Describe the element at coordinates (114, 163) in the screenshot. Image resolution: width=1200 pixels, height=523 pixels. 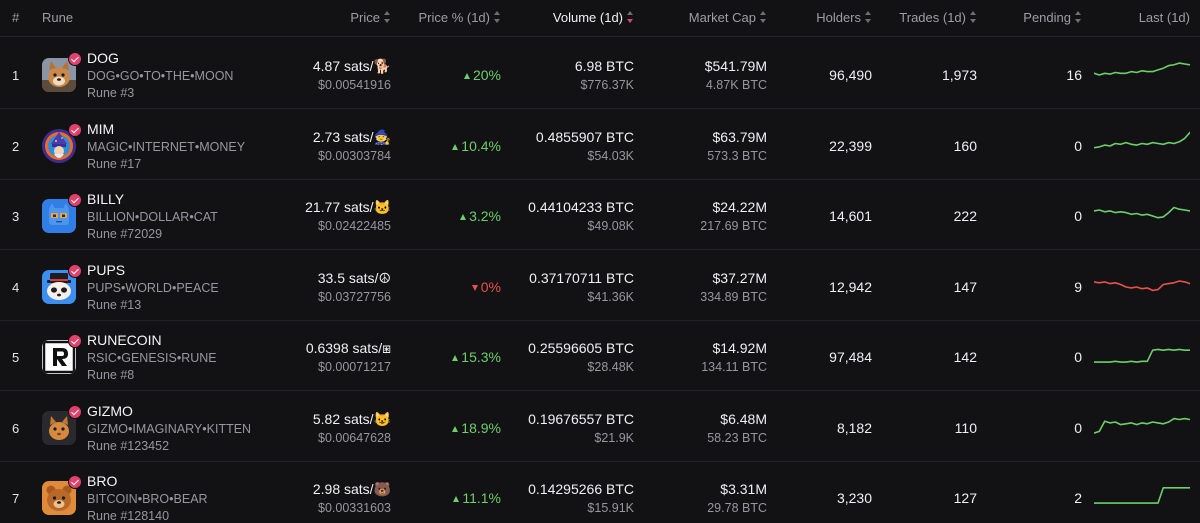
I see `rune-number: Rune #17` at that location.